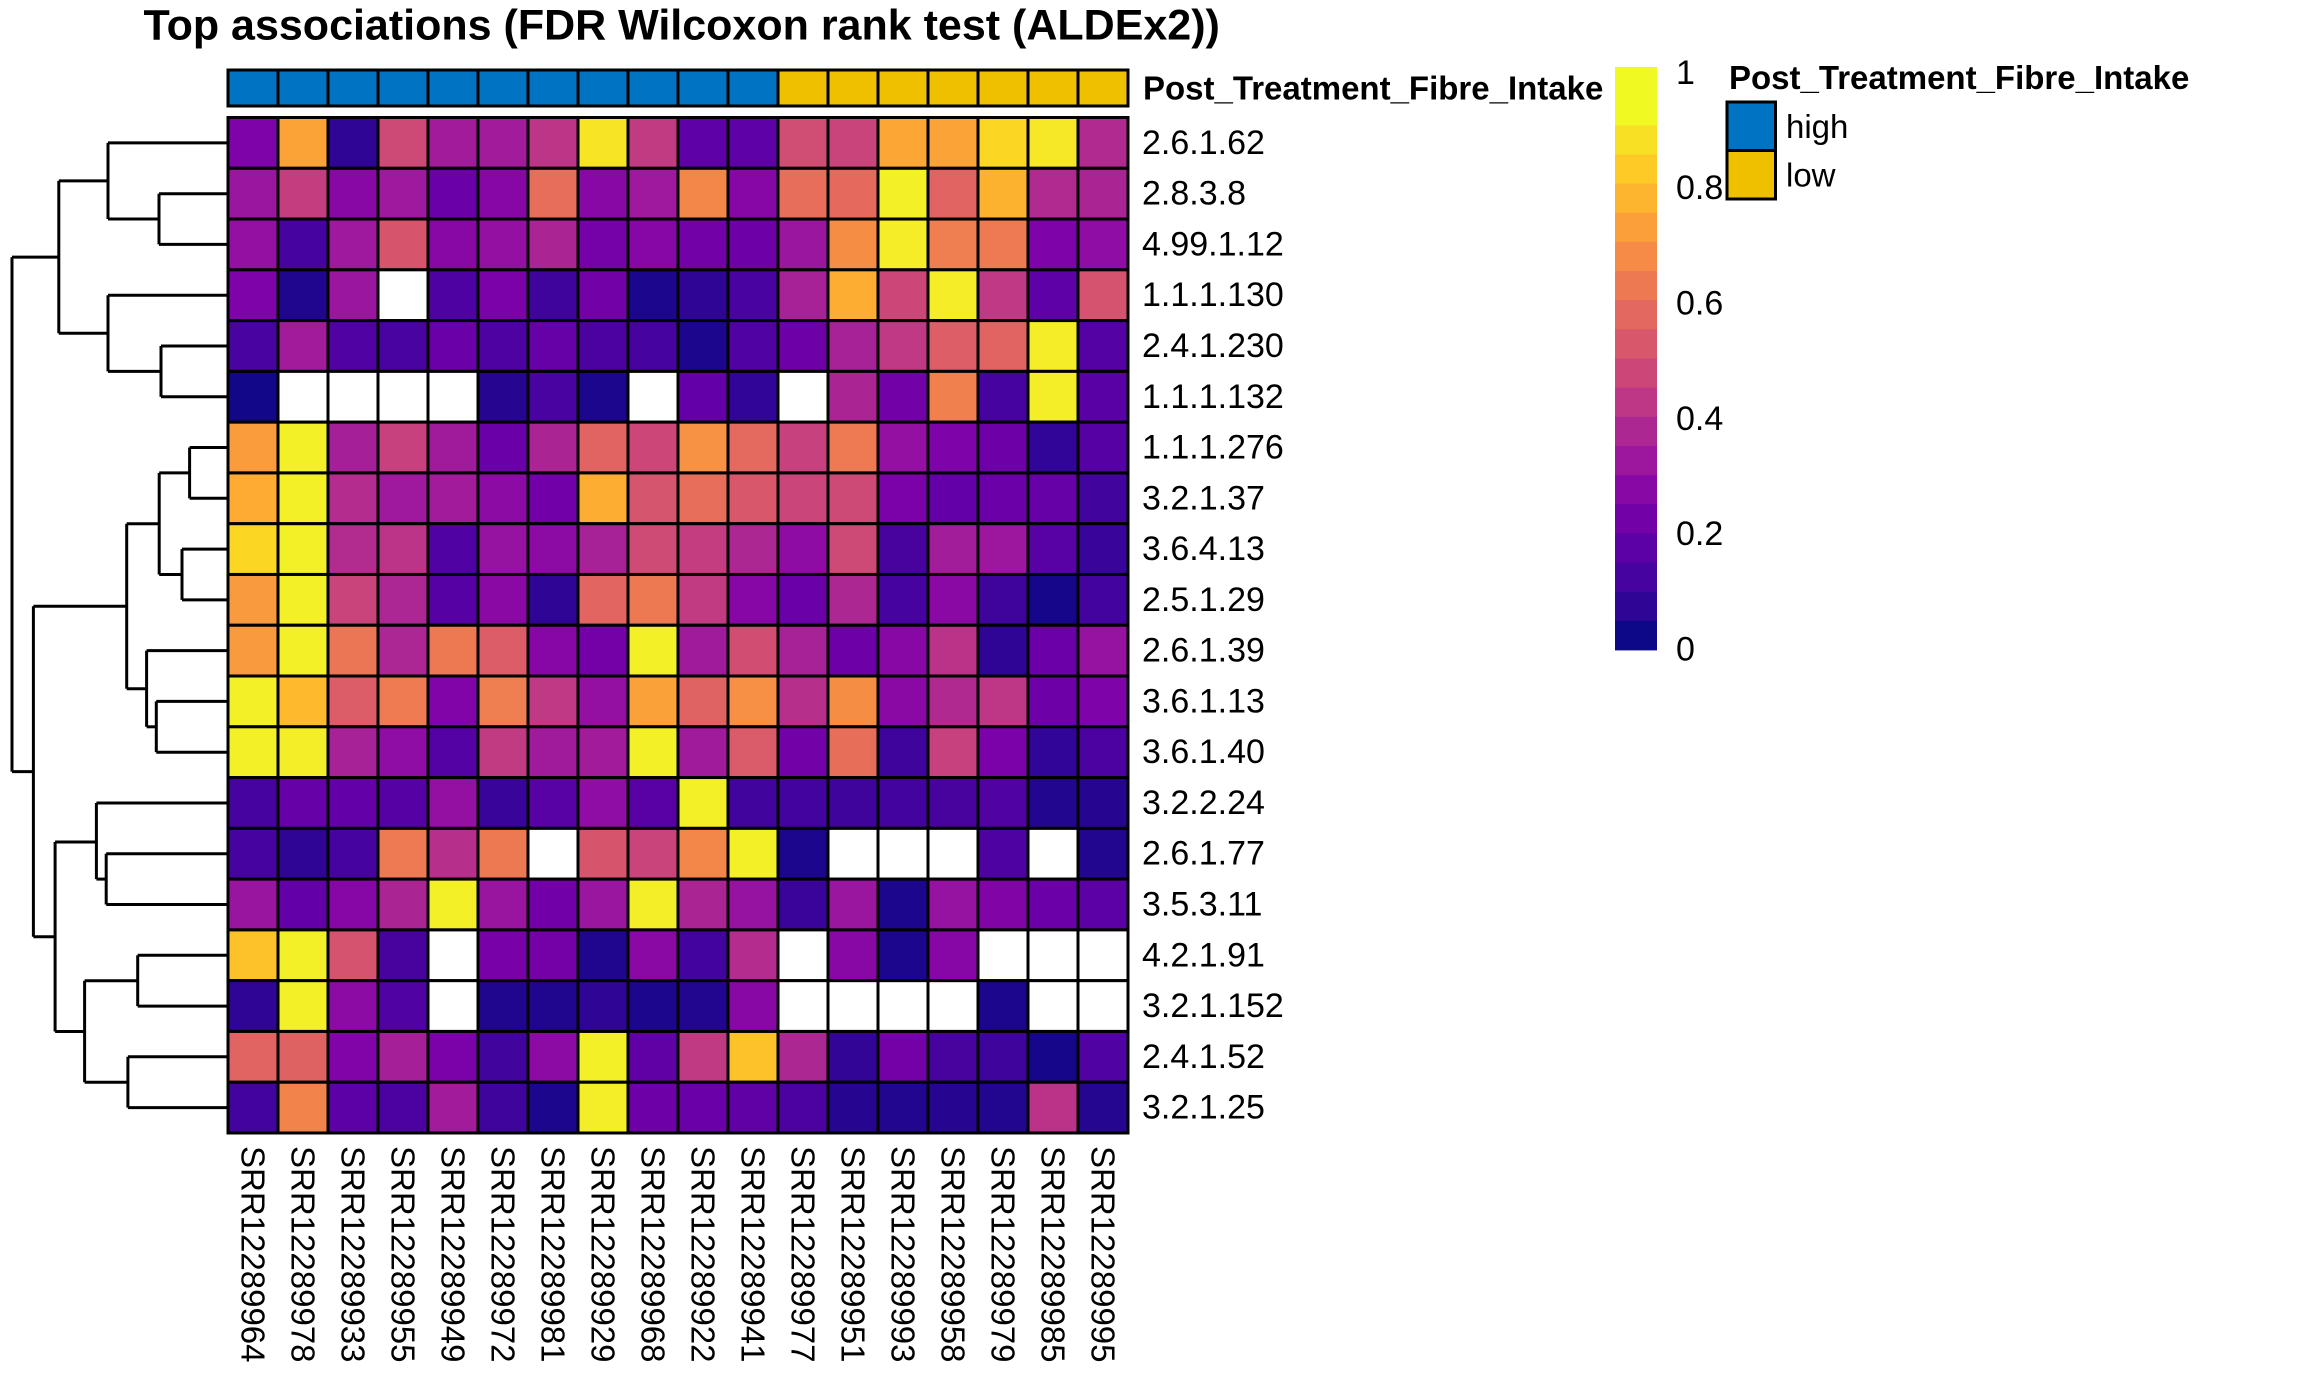 This screenshot has width=2310, height=1398. I want to click on svg-text: 0.4, so click(1699, 419).